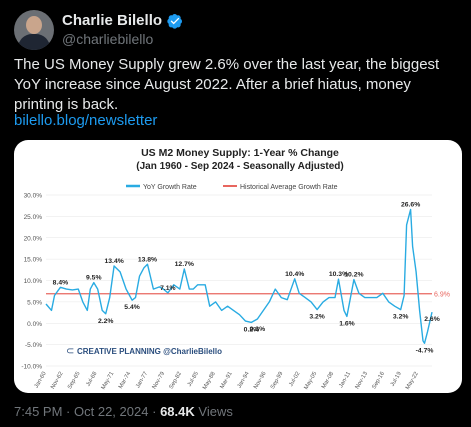 Image resolution: width=471 pixels, height=427 pixels. I want to click on average-label: 6.9%, so click(442, 294).